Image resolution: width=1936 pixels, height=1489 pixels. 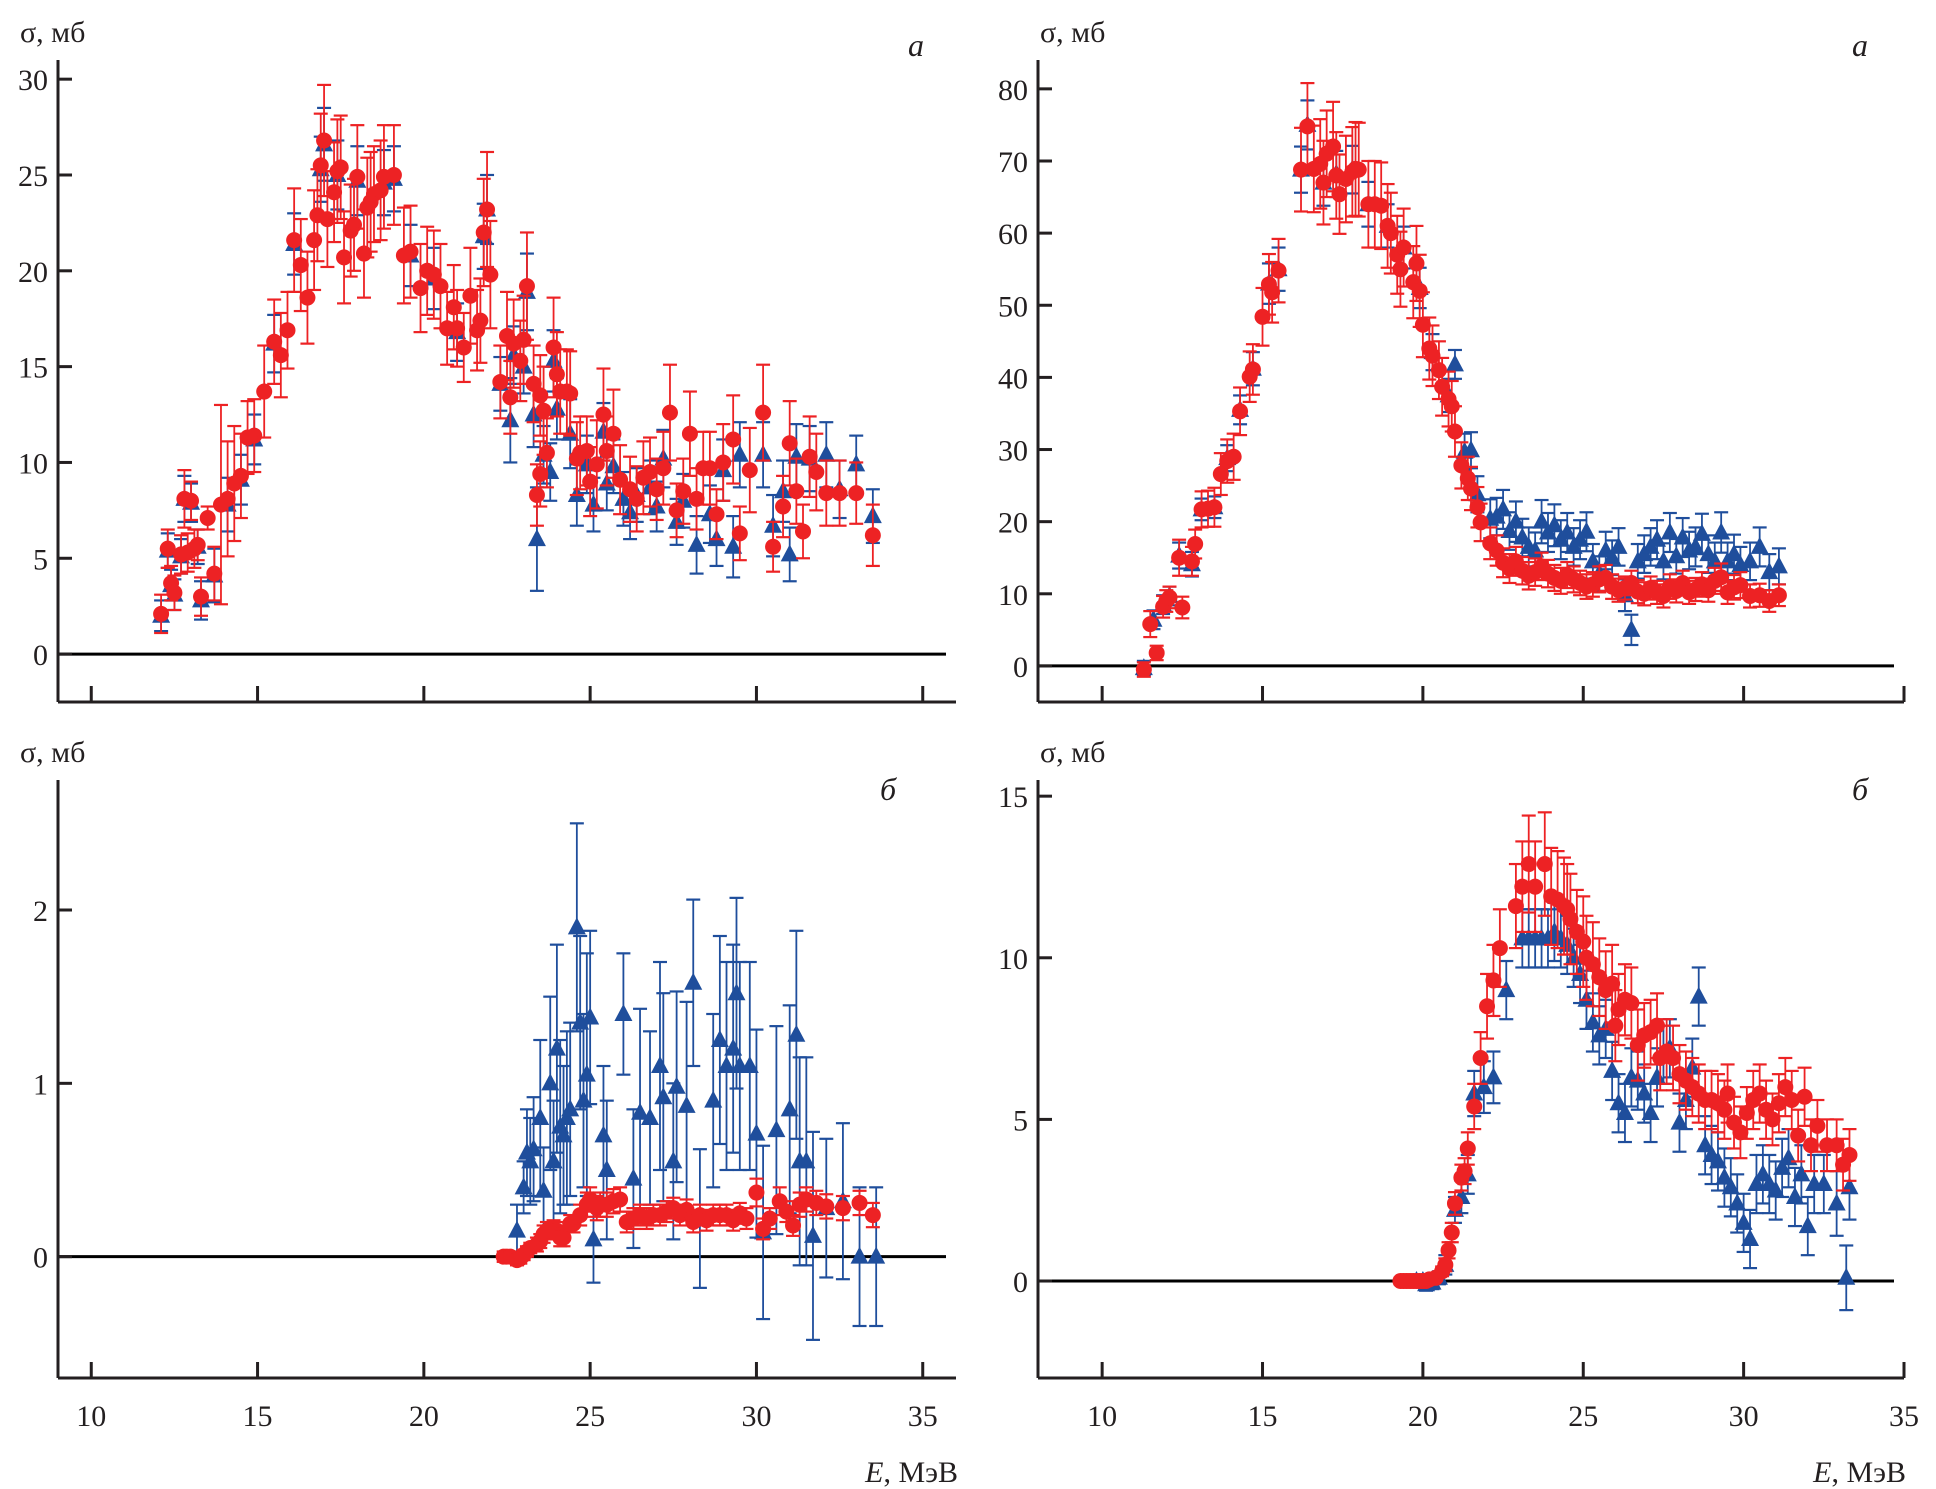 What do you see at coordinates (33, 272) in the screenshot?
I see `y-tick-label: 20` at bounding box center [33, 272].